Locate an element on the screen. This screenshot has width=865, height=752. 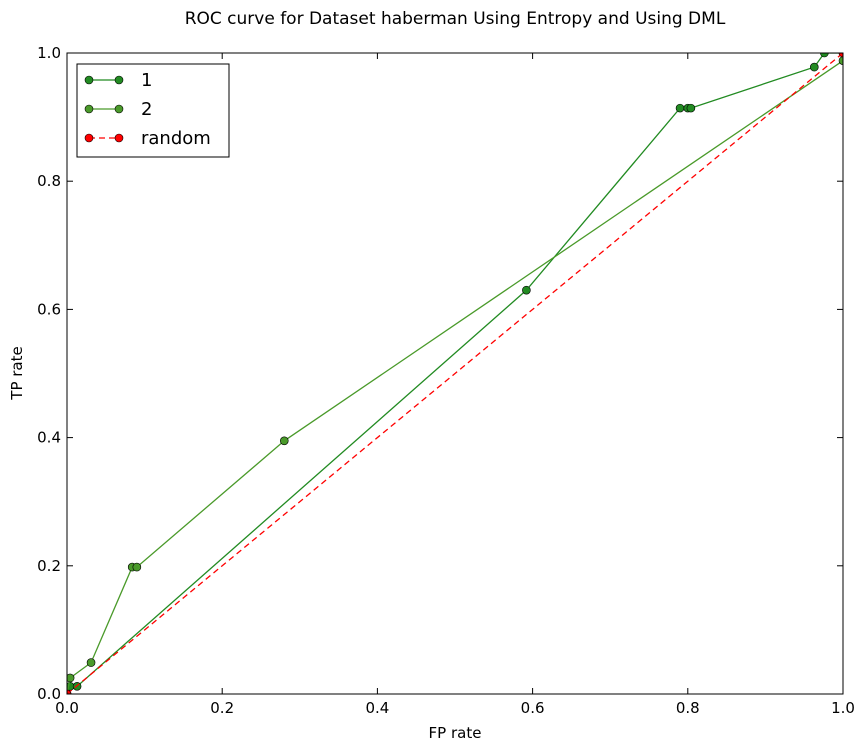
x-tick-label: 0.4 is located at coordinates (377, 708).